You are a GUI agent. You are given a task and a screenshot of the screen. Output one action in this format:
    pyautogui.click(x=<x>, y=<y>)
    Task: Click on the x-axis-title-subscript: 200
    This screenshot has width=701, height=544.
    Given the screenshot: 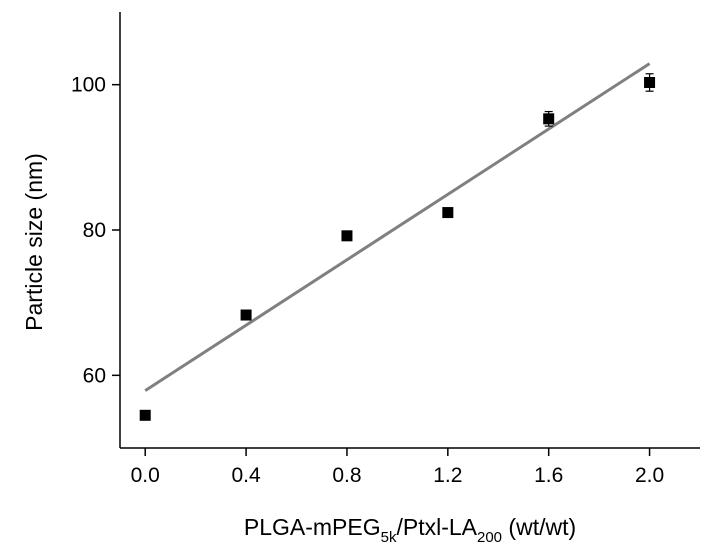 What is the action you would take?
    pyautogui.click(x=489, y=536)
    